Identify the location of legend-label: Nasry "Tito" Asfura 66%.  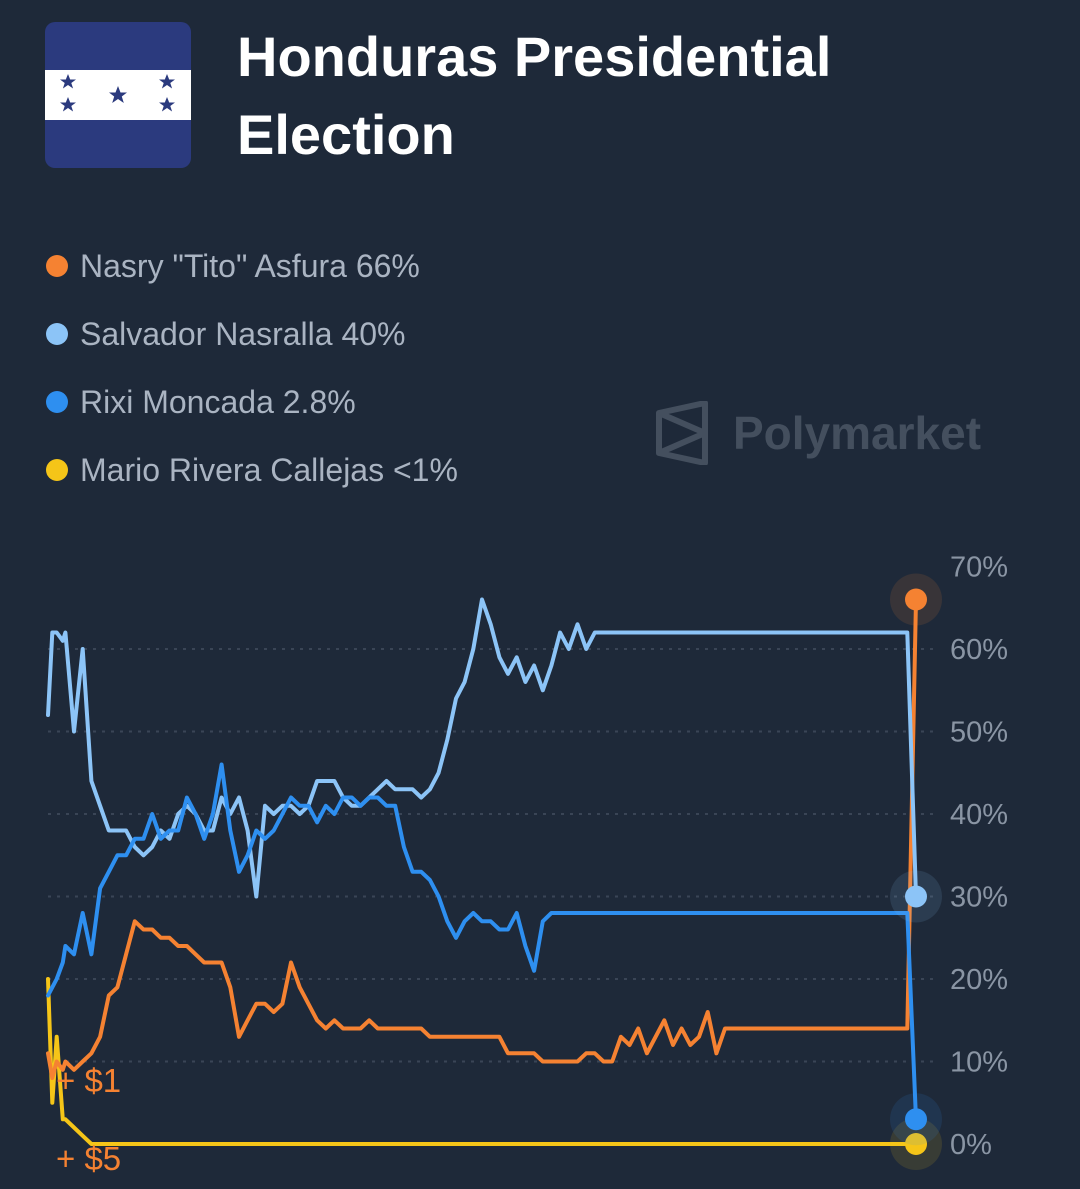
(250, 265).